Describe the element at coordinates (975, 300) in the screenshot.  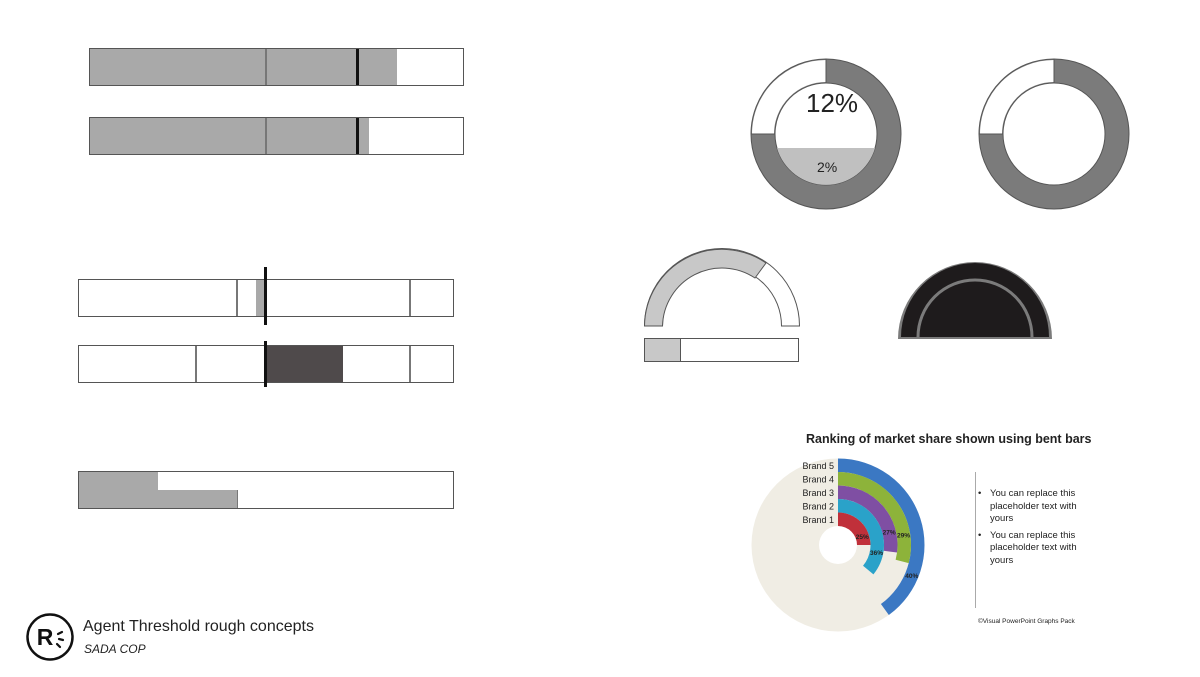
I see `semicircle-gauge-black` at that location.